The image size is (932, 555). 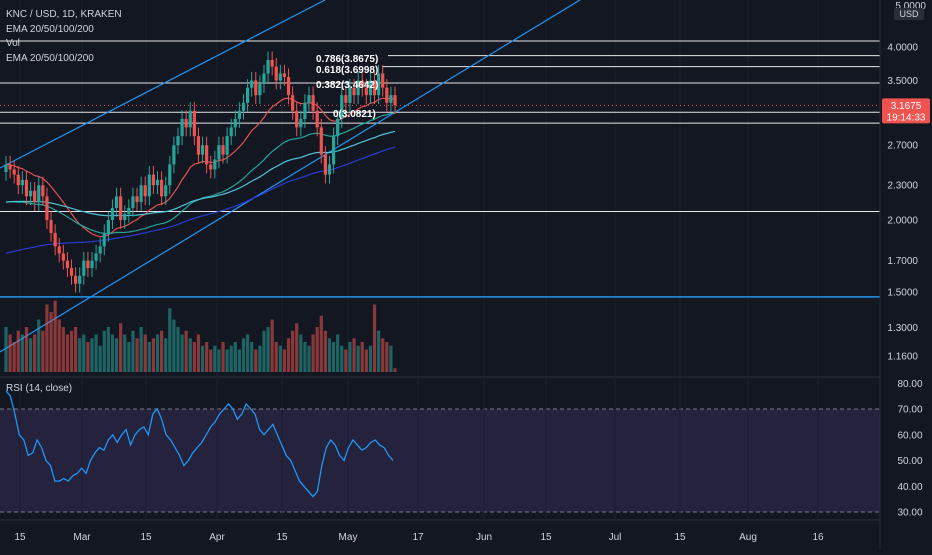 I want to click on rsi-legend: RSI (14, close), so click(x=39, y=388).